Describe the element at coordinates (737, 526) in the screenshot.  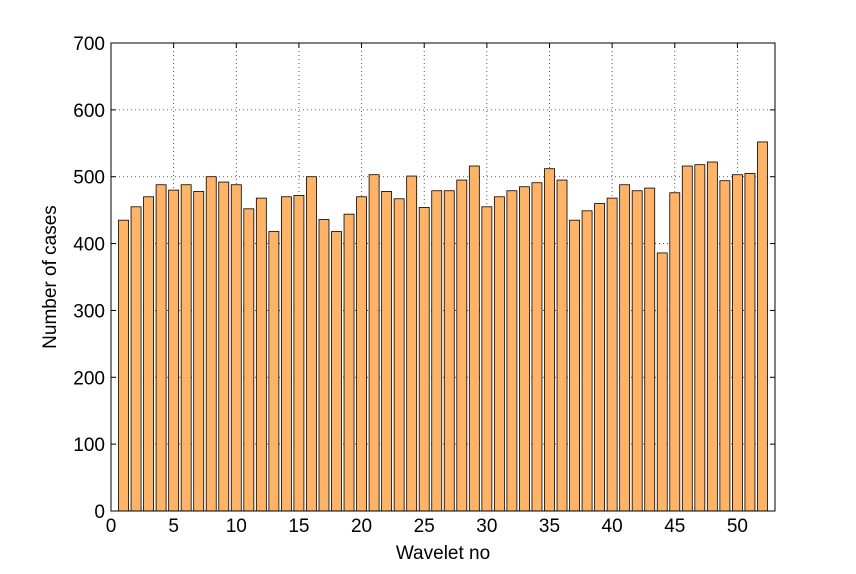
I see `x-tick-label: 50` at that location.